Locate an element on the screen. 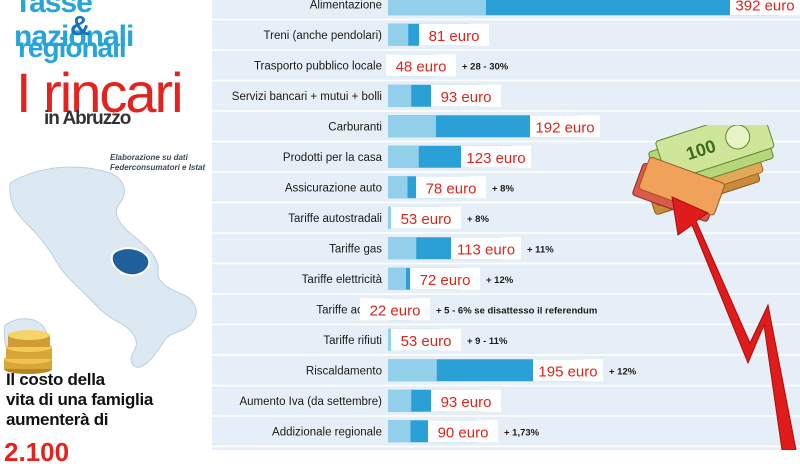 The height and width of the screenshot is (468, 800). cost-amount: 2.100 is located at coordinates (37, 452).